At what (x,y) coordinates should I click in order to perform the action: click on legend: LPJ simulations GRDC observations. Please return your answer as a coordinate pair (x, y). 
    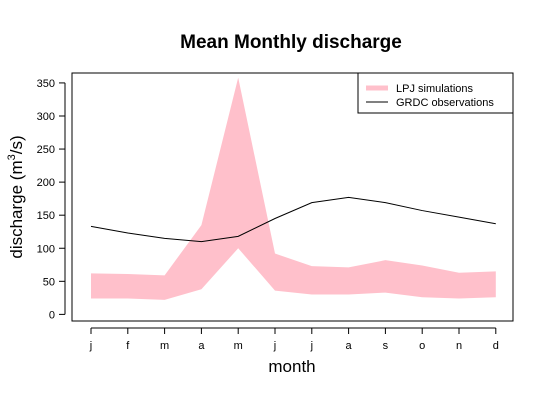
    Looking at the image, I should click on (435, 93).